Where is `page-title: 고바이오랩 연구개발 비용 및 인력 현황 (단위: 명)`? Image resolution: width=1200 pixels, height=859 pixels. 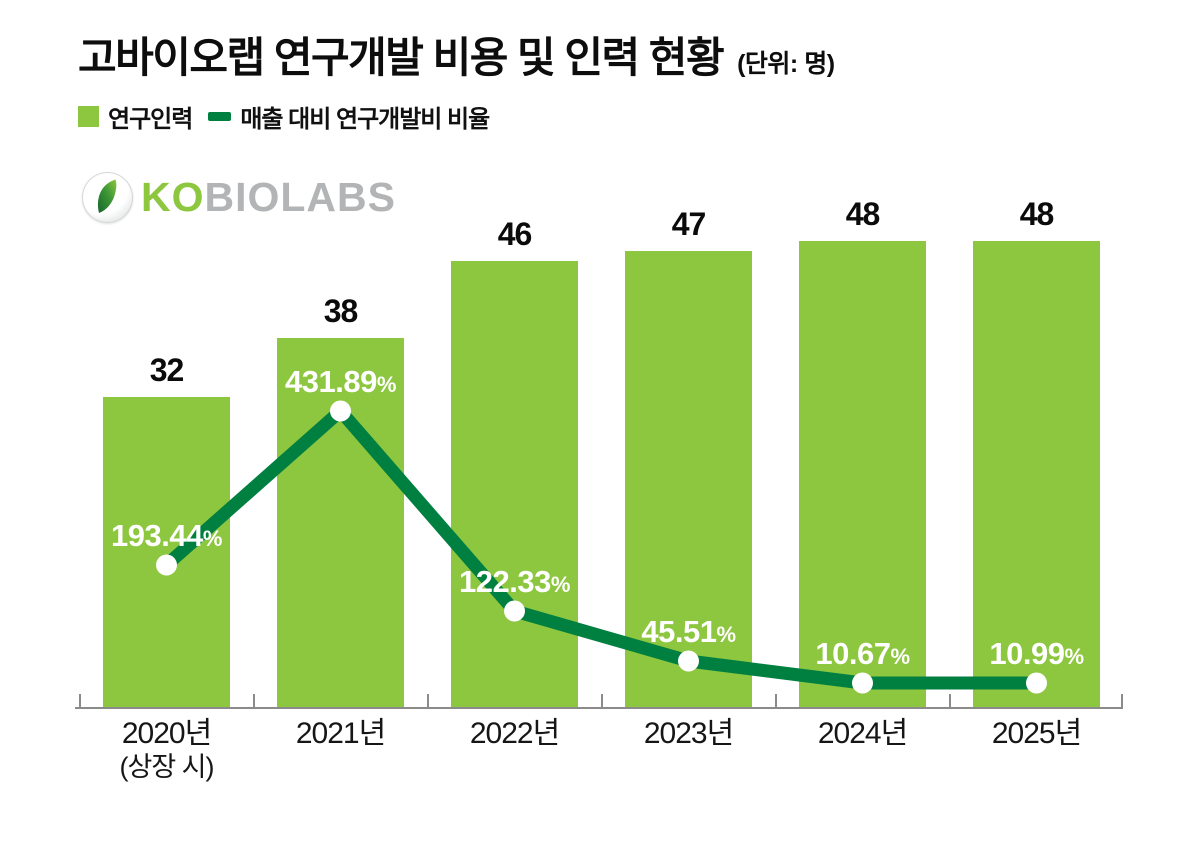 page-title: 고바이오랩 연구개발 비용 및 인력 현황 (단위: 명) is located at coordinates (456, 57).